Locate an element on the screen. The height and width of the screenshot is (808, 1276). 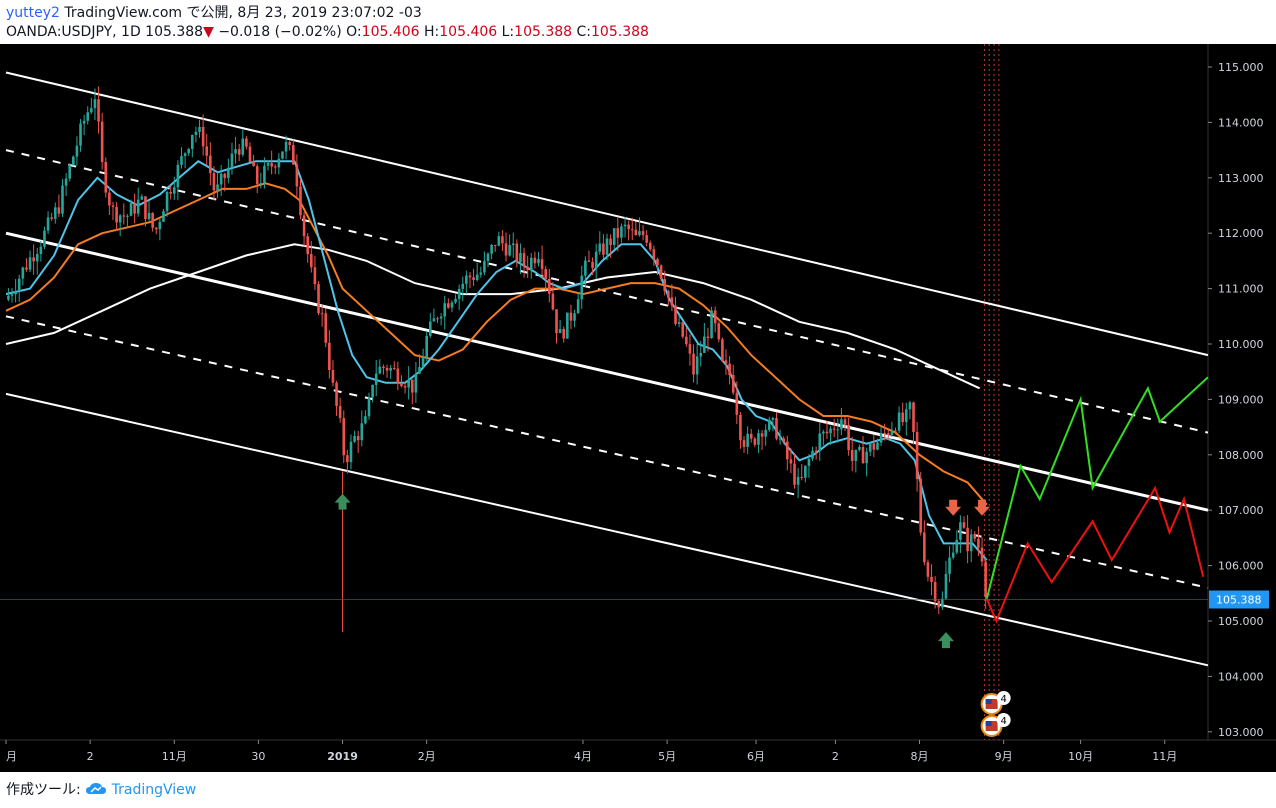
high-value: 105.406 is located at coordinates (468, 32).